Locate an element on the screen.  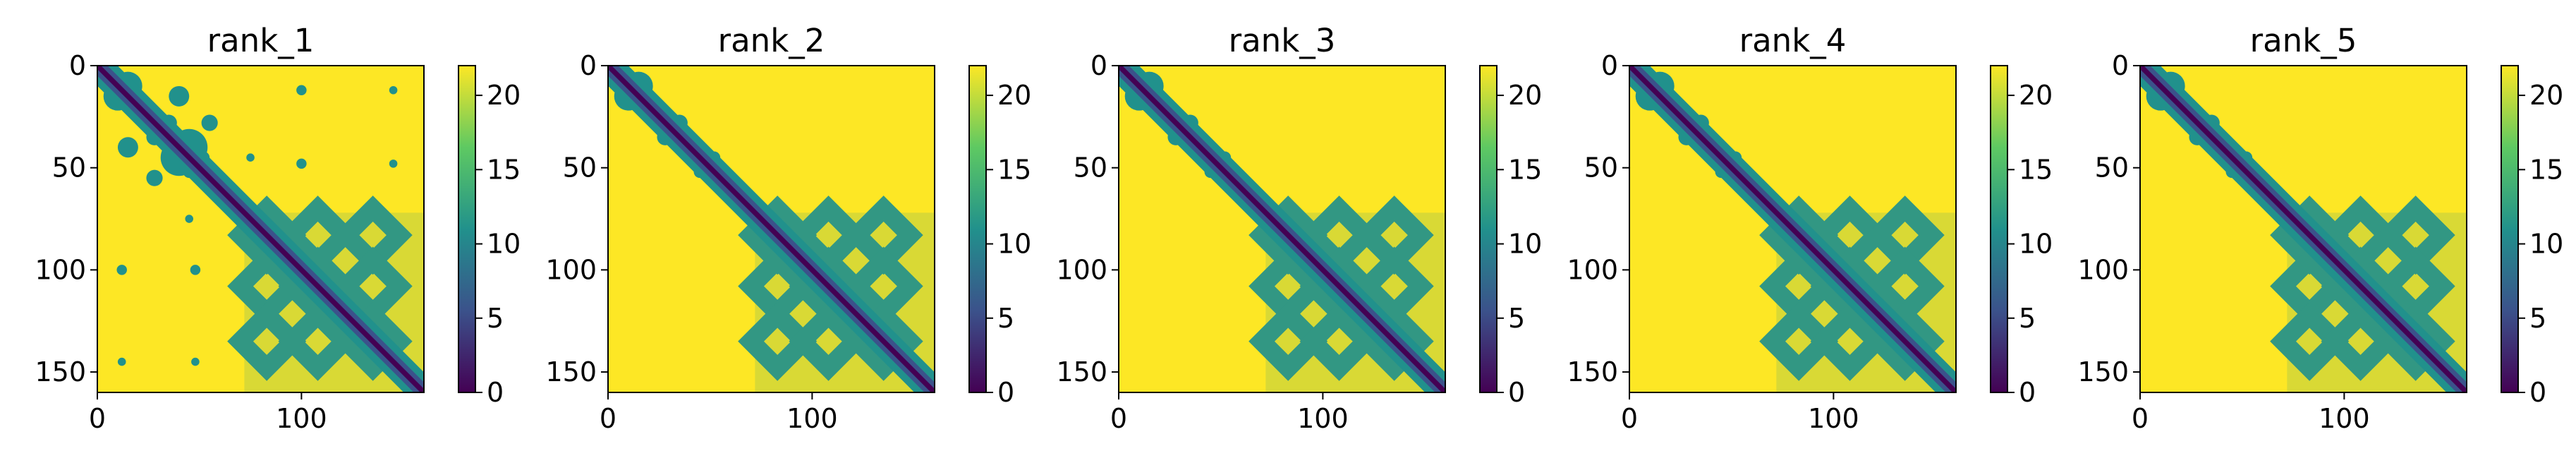
subplot-title: rank_4 is located at coordinates (1793, 40).